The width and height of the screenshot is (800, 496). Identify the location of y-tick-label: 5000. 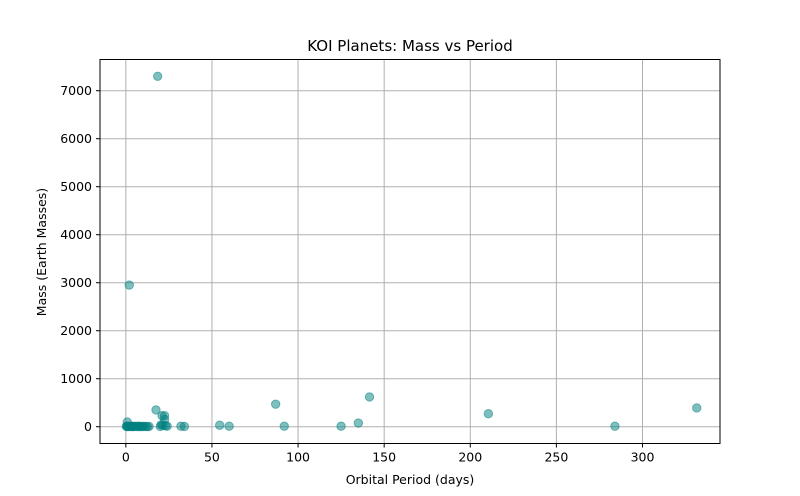
(76, 186).